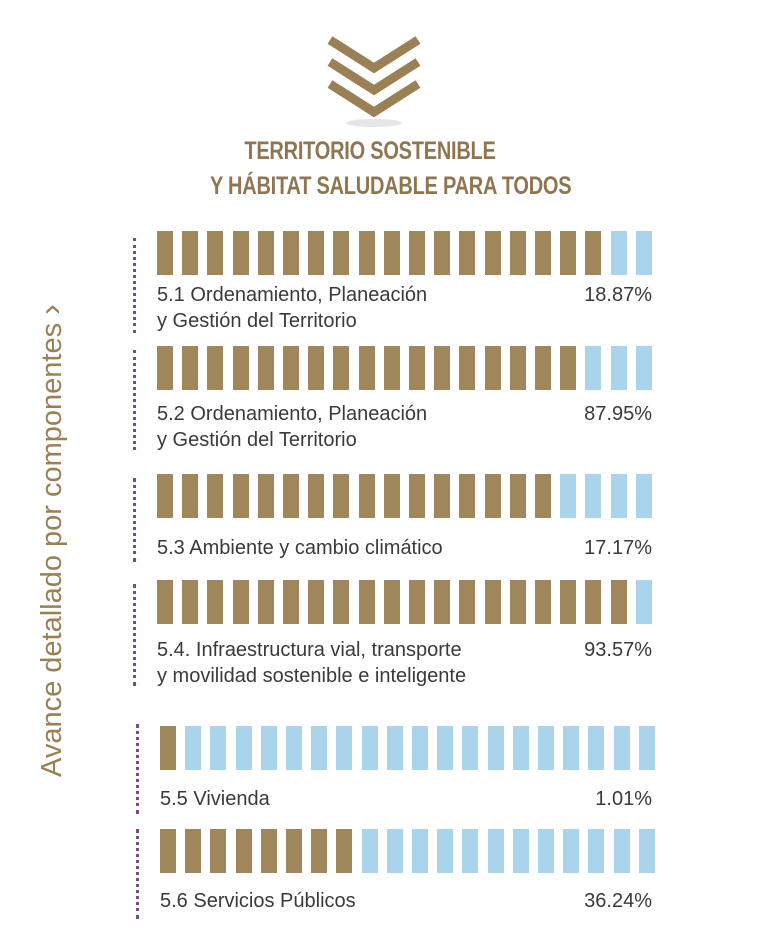  Describe the element at coordinates (623, 799) in the screenshot. I see `component-value-label: 1.01%` at that location.